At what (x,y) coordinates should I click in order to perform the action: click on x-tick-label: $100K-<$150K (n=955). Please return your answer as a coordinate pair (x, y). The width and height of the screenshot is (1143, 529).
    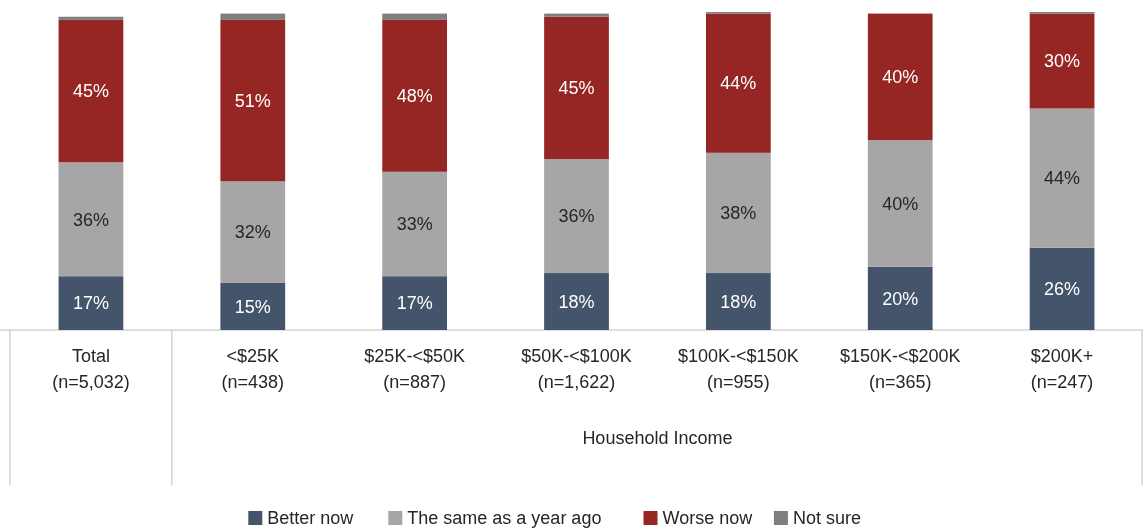
    Looking at the image, I should click on (738, 369).